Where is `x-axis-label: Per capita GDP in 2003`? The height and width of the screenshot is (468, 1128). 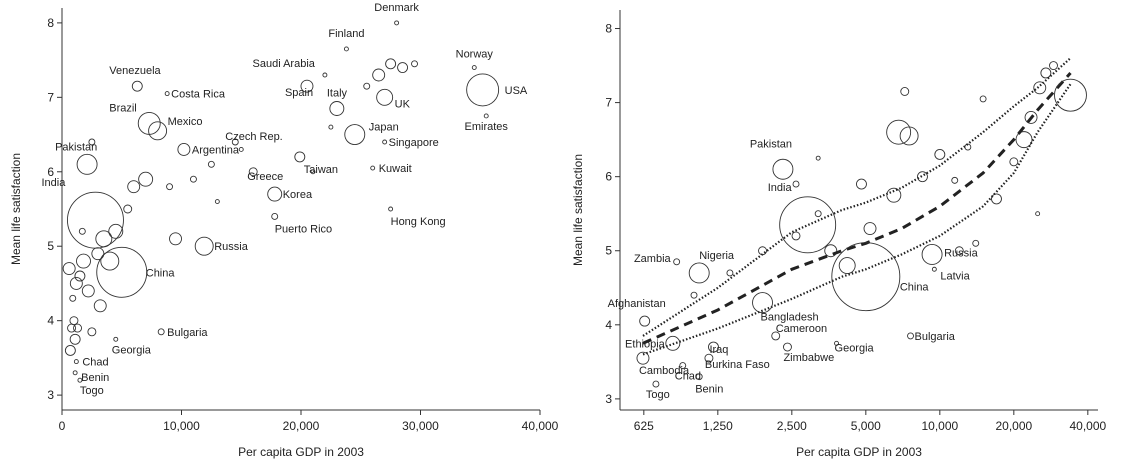 x-axis-label: Per capita GDP in 2003 is located at coordinates (301, 452).